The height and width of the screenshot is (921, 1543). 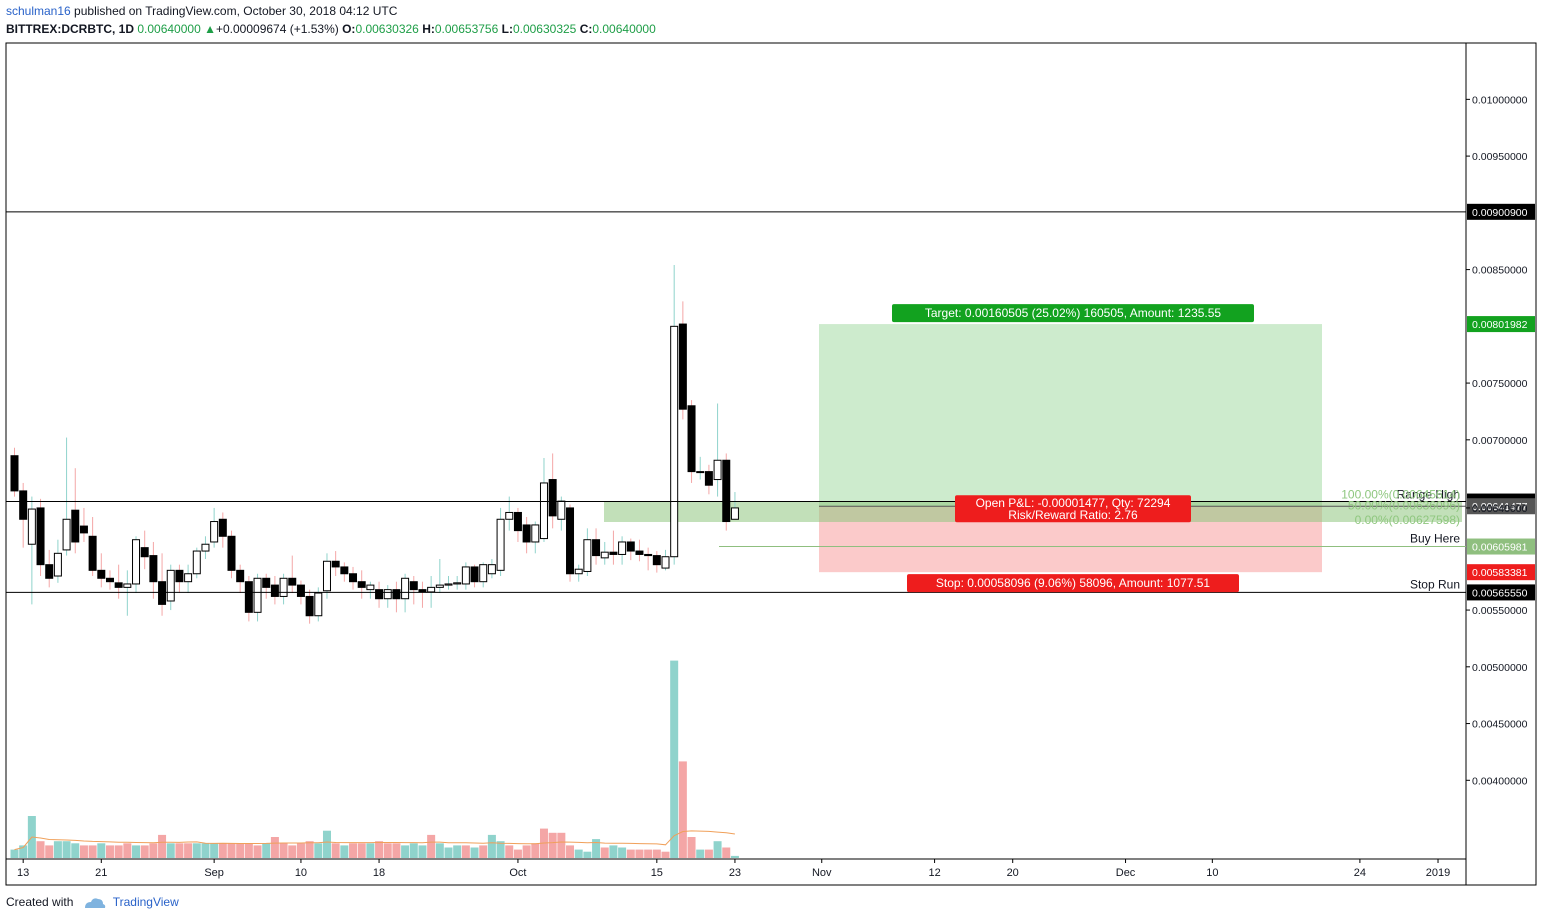 What do you see at coordinates (1404, 506) in the screenshot?
I see `fib-50-label: 50.00%(0.00636096)` at bounding box center [1404, 506].